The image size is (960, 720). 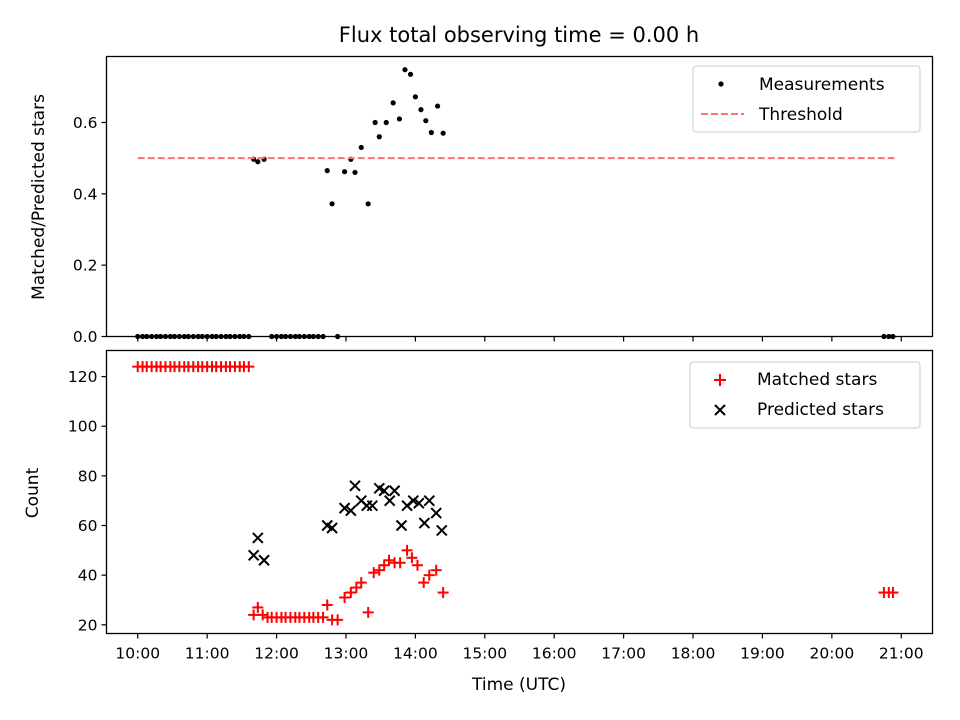 What do you see at coordinates (85, 337) in the screenshot?
I see `top-y-tick-label: 0.0` at bounding box center [85, 337].